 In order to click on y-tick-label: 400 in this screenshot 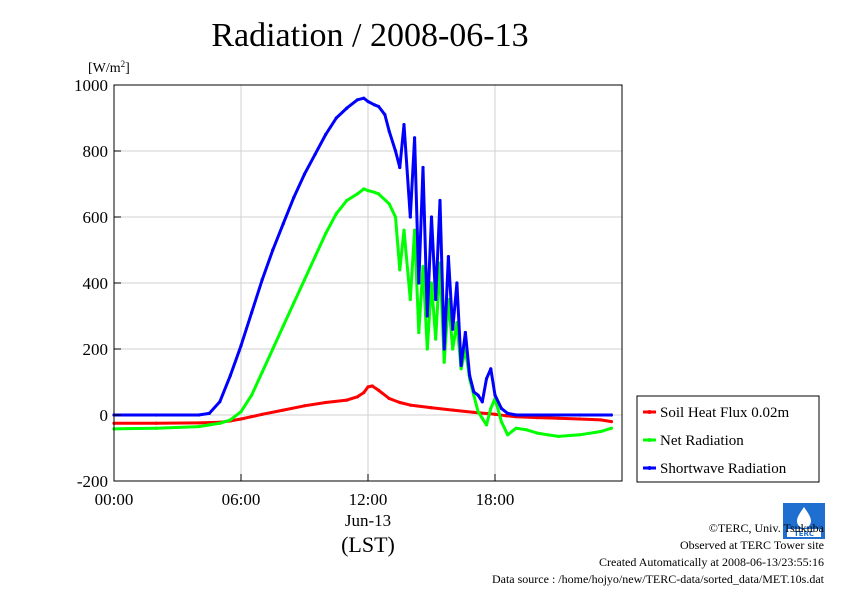, I will do `click(96, 283)`.